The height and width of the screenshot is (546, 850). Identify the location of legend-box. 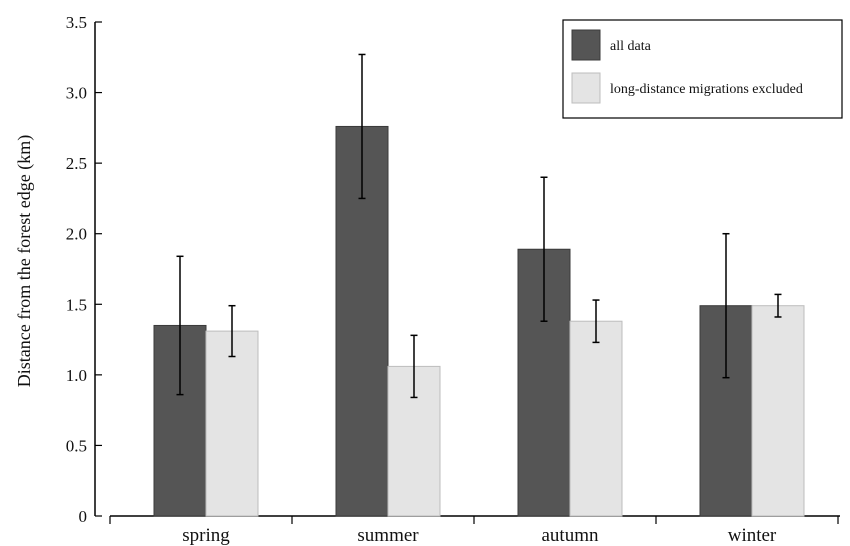
(702, 69).